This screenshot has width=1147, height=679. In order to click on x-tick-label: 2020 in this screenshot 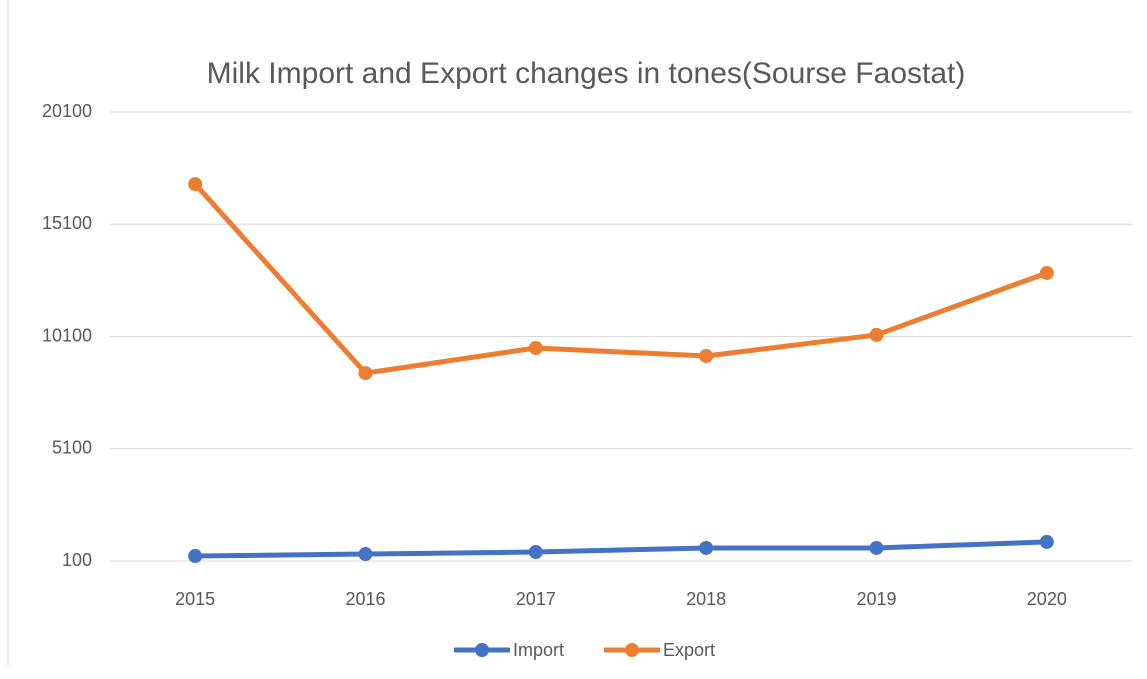, I will do `click(1047, 599)`.